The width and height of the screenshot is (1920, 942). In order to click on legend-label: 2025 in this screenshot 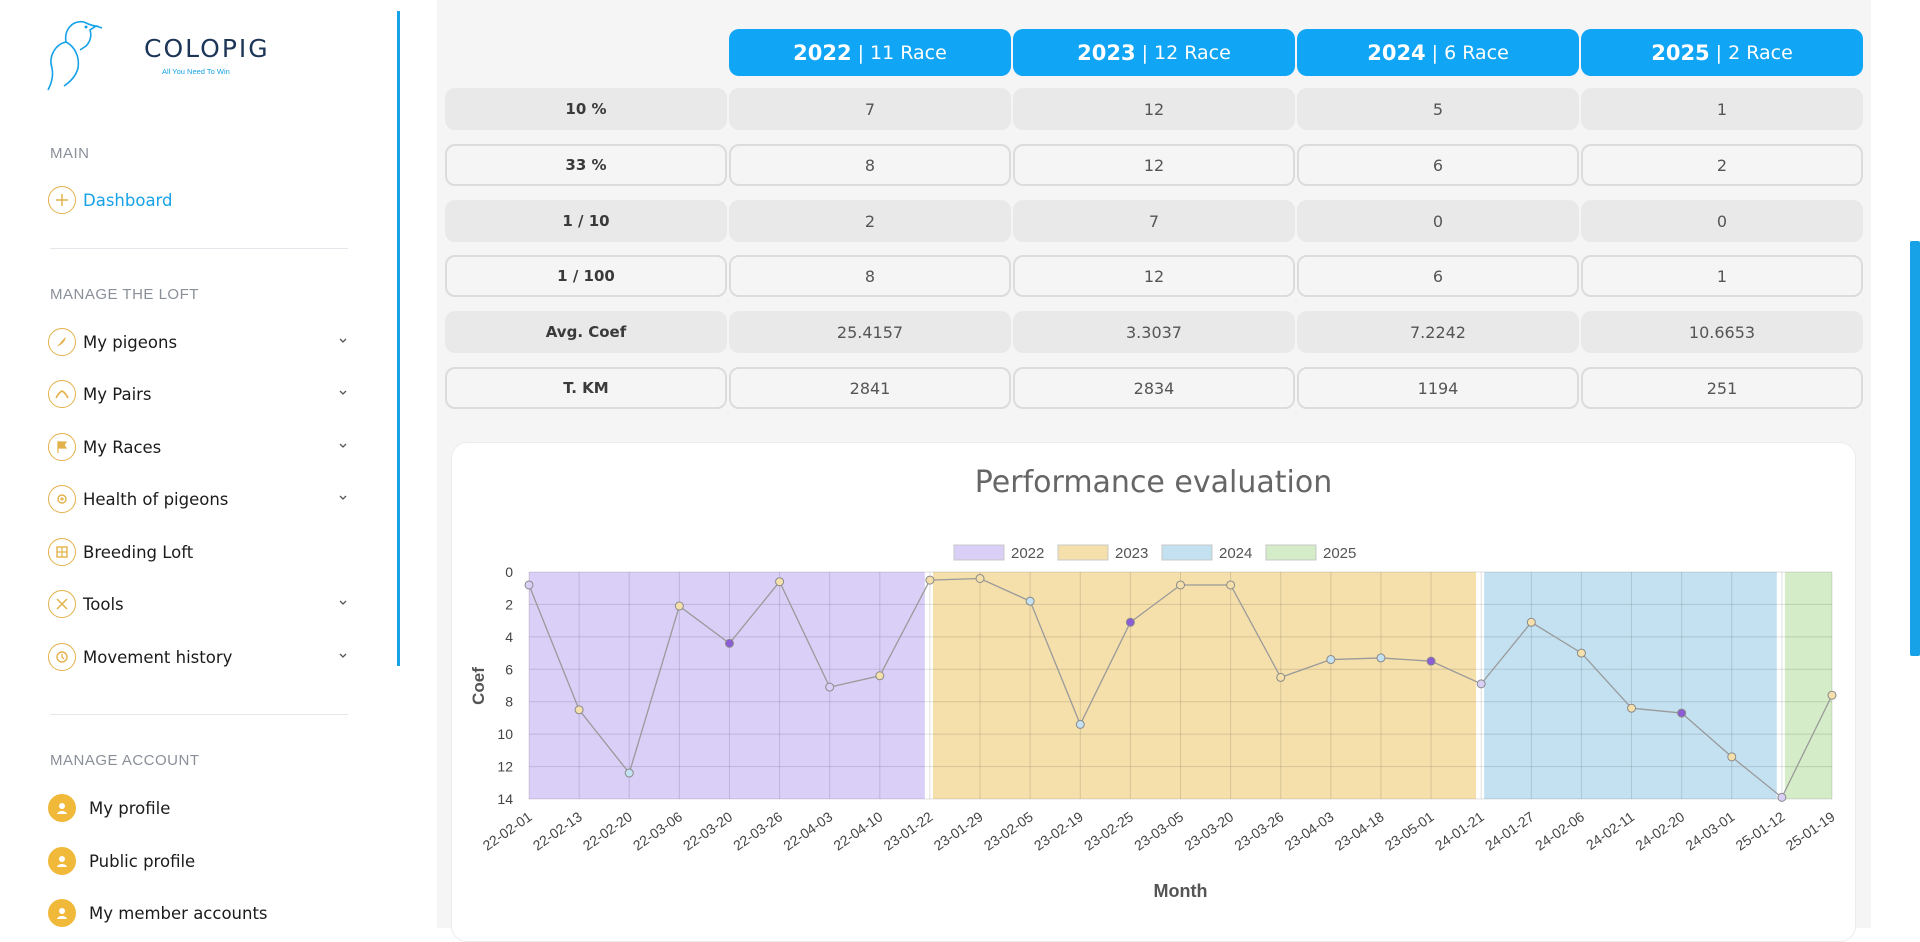, I will do `click(1339, 553)`.